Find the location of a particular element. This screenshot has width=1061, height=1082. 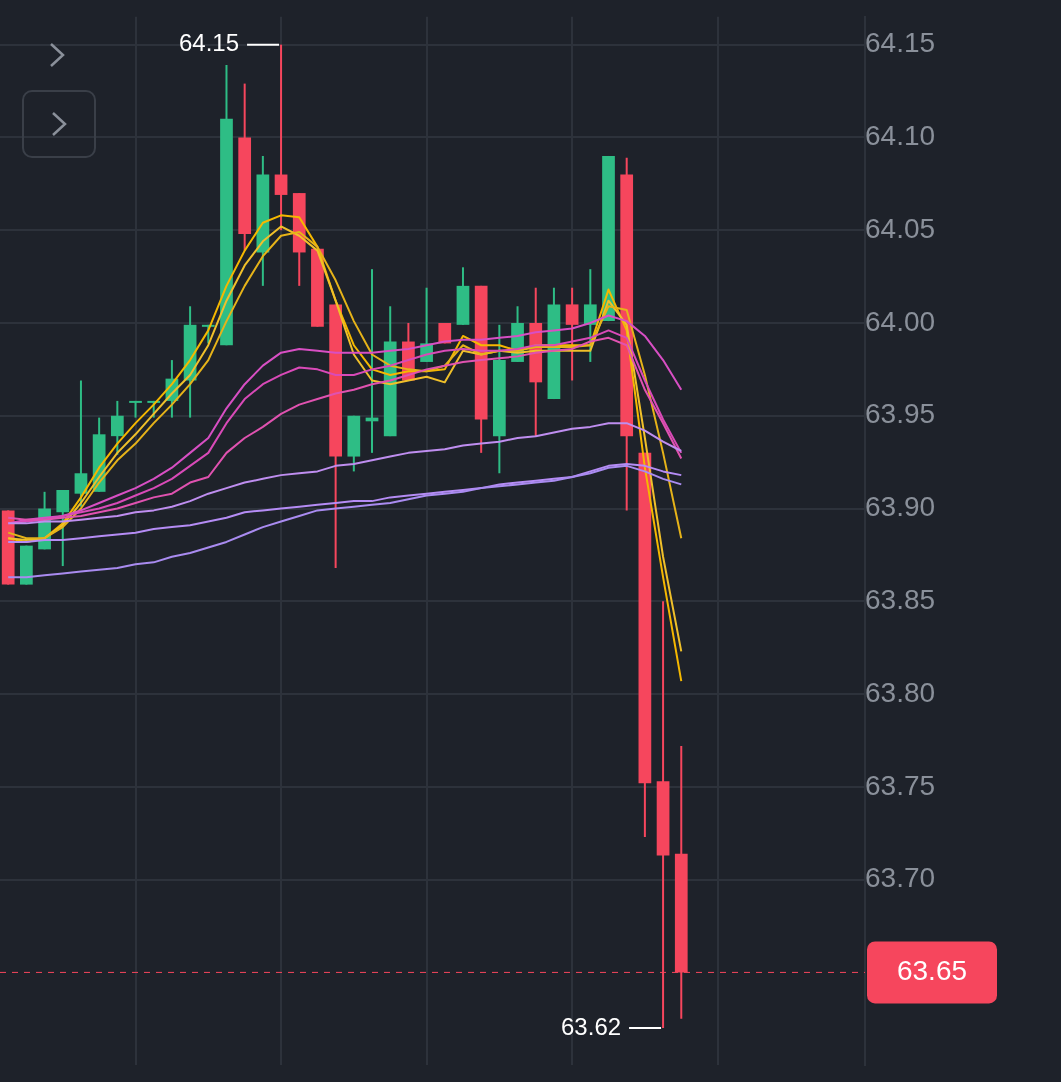

y-tick-label: 64.00 is located at coordinates (900, 321).